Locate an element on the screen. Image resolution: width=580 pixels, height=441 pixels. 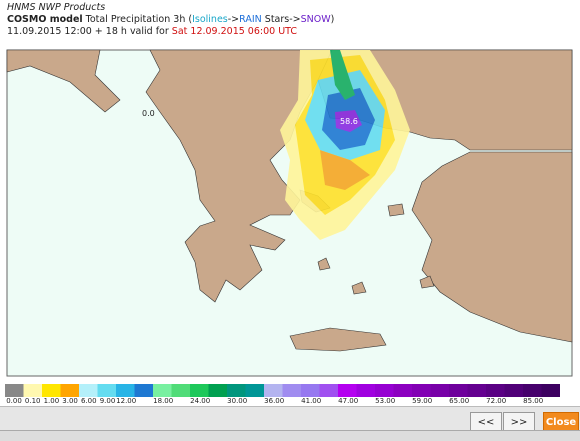
stars: Stars is located at coordinates (275, 19).